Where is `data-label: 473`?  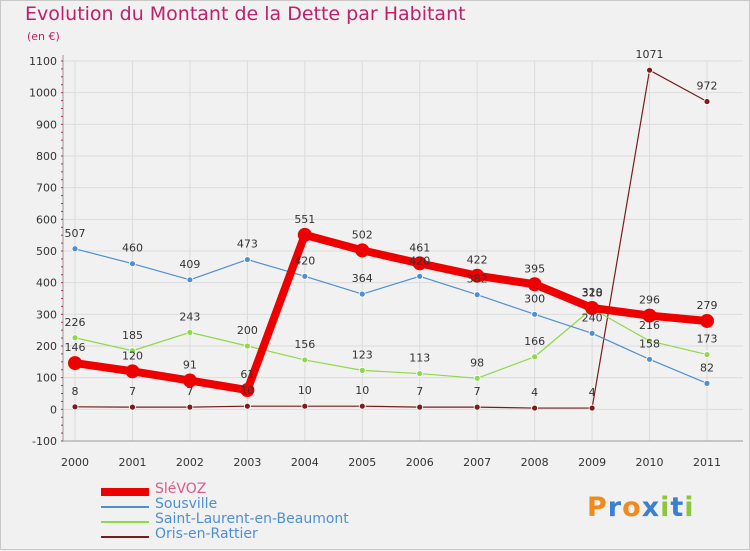
data-label: 473 is located at coordinates (247, 244).